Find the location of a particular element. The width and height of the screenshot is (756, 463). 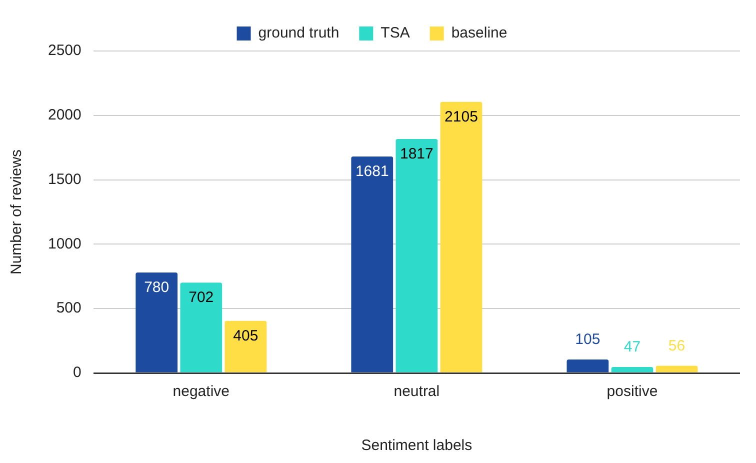

y-tick-label: 1500 is located at coordinates (65, 179).